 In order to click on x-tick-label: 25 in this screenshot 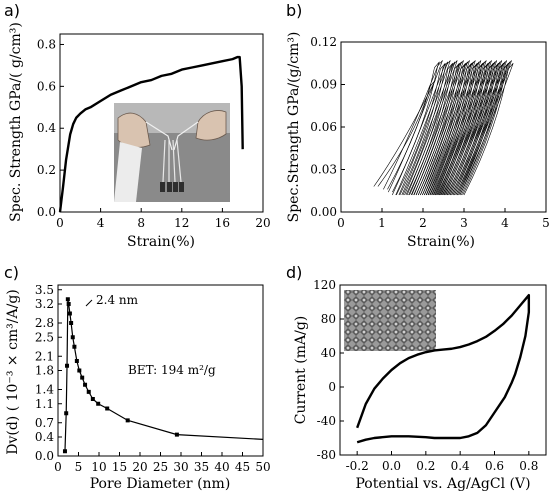, I will do `click(160, 467)`.